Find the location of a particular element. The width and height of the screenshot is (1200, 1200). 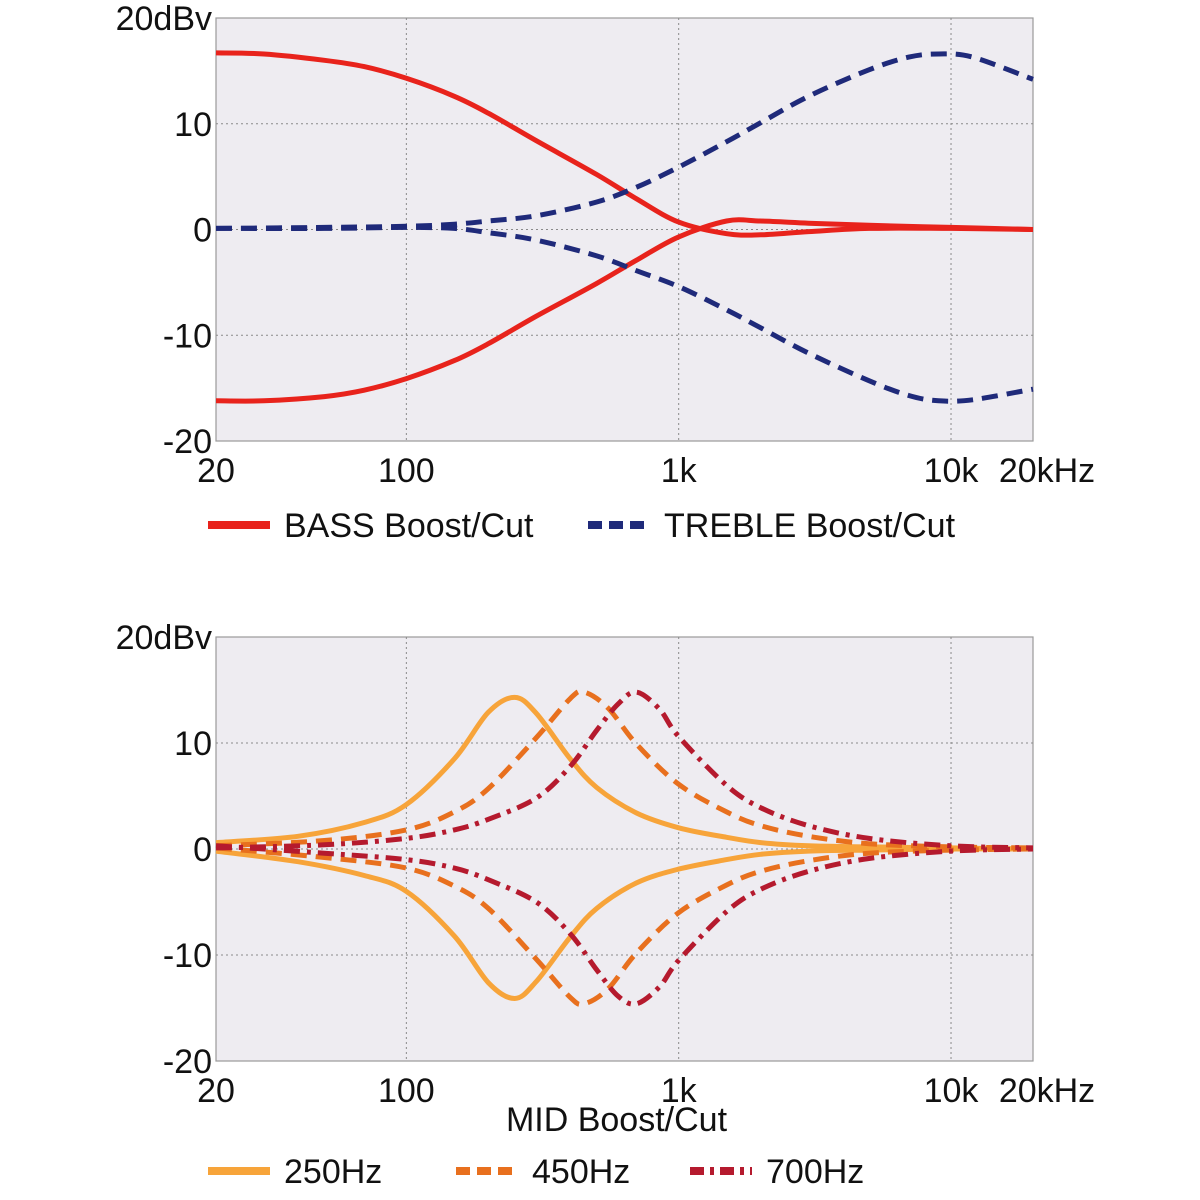

legend-label: 450Hz is located at coordinates (581, 1172).